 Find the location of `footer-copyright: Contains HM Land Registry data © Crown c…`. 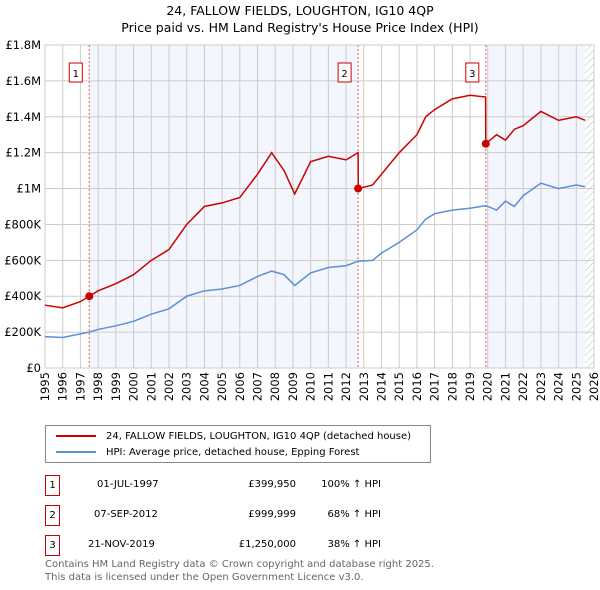

footer-copyright: Contains HM Land Registry data © Crown c… is located at coordinates (239, 564).